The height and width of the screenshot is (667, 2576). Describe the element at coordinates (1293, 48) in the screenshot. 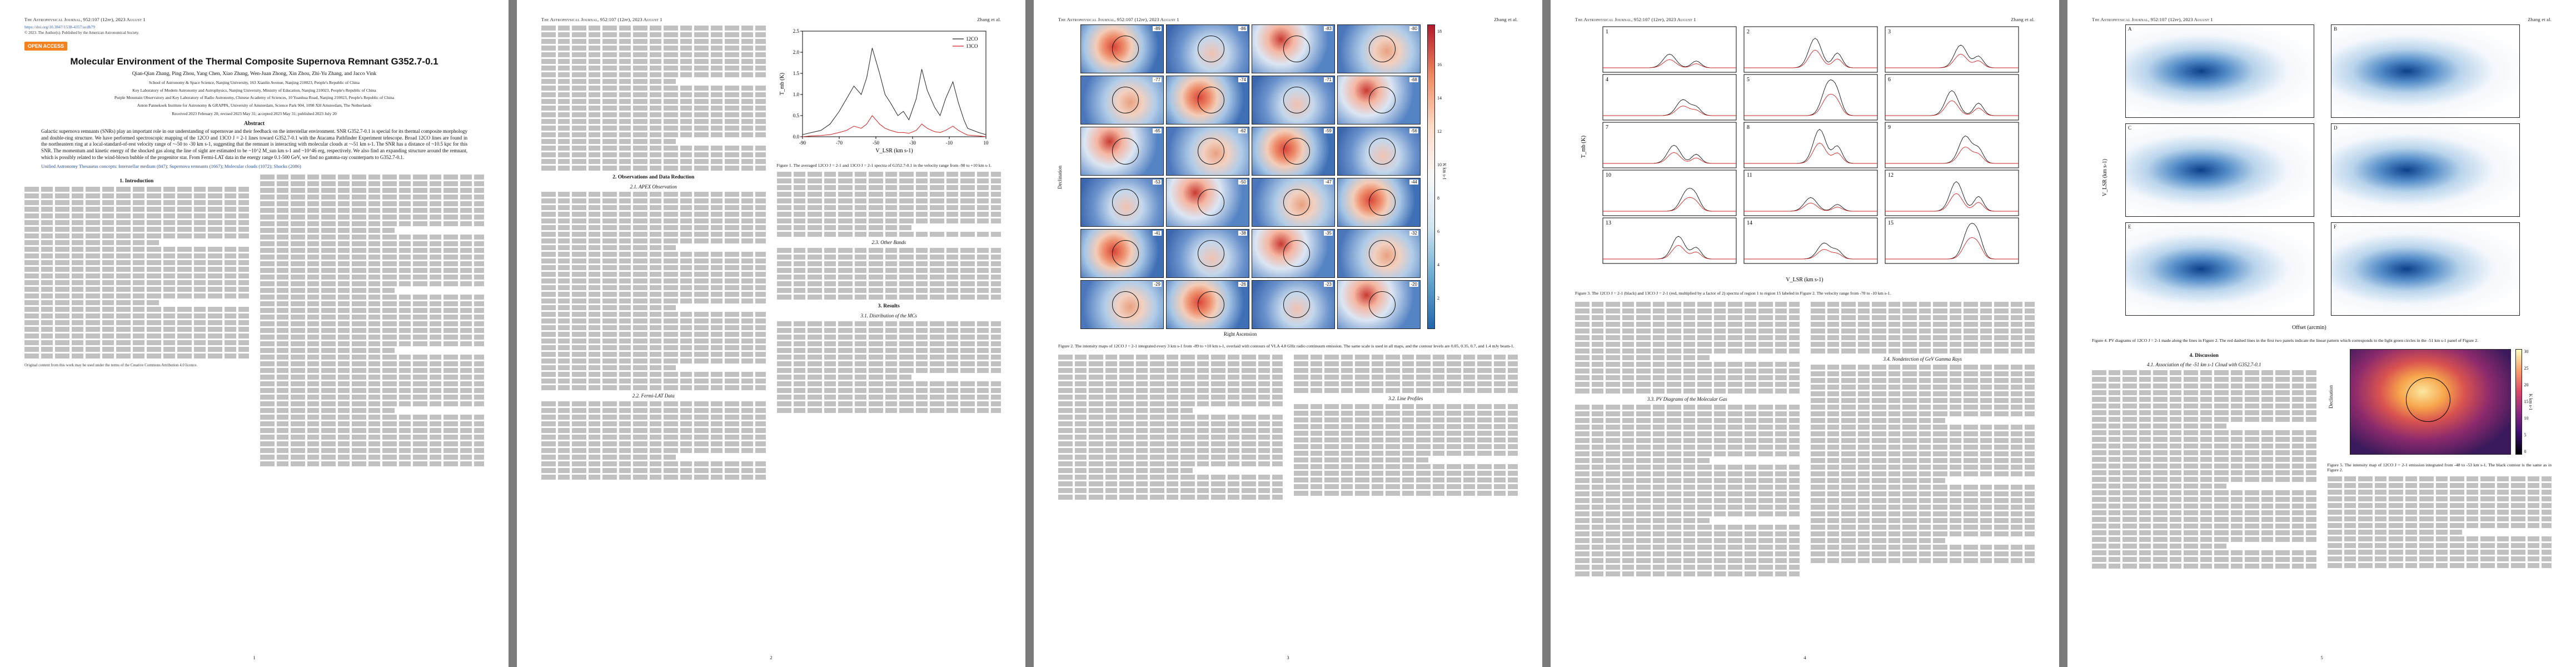

I see `channel-map-panel: -83` at that location.